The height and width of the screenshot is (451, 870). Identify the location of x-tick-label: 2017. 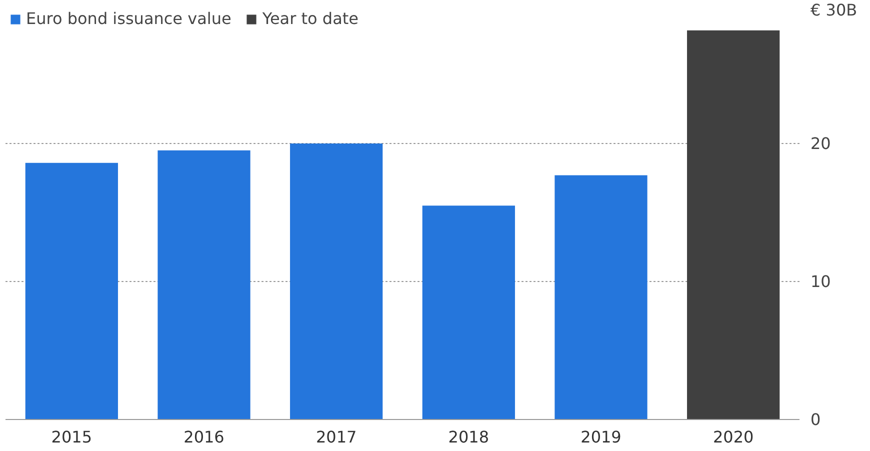
(336, 437).